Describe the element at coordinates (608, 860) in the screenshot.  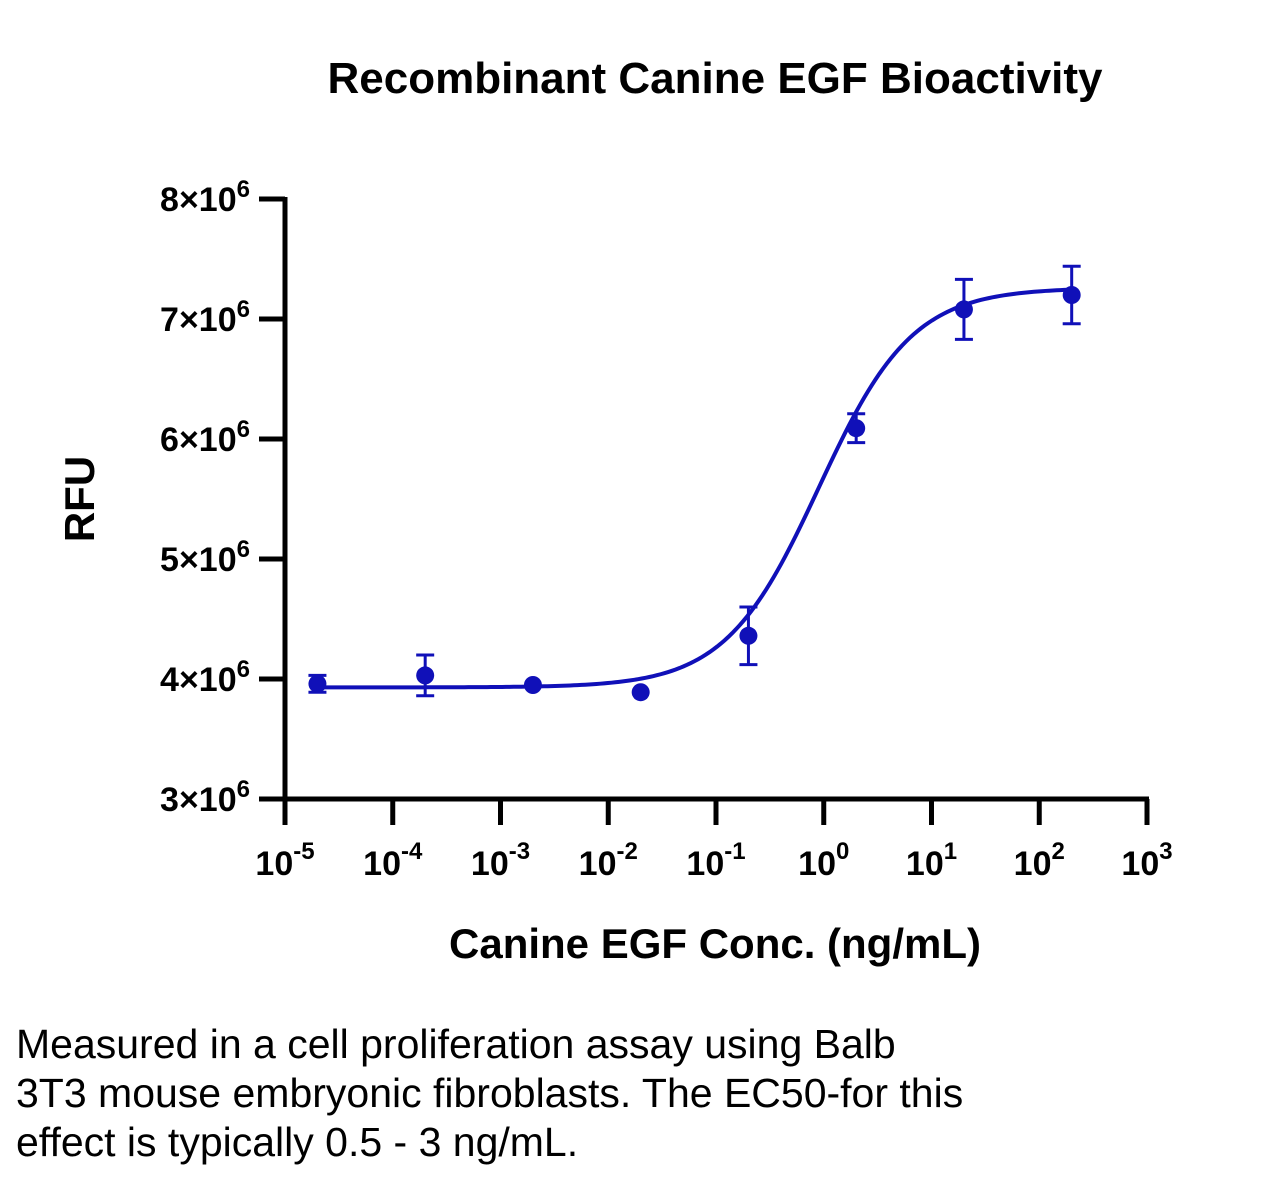
I see `x-tick-label-3: 10⁻²` at that location.